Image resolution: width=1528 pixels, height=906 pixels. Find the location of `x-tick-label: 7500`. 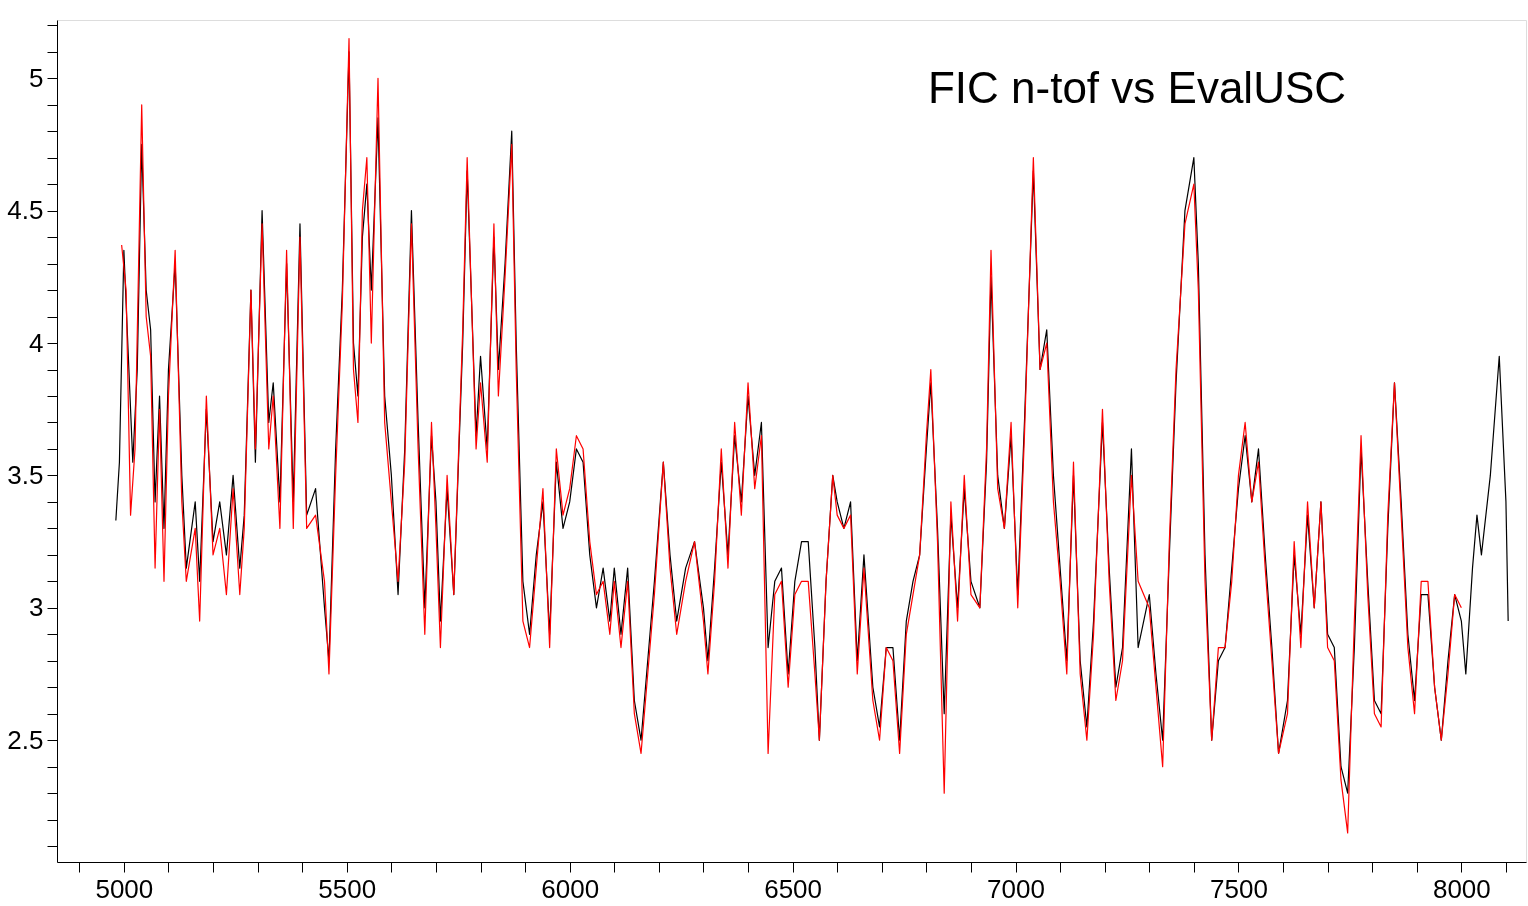

x-tick-label: 7500 is located at coordinates (1239, 888).